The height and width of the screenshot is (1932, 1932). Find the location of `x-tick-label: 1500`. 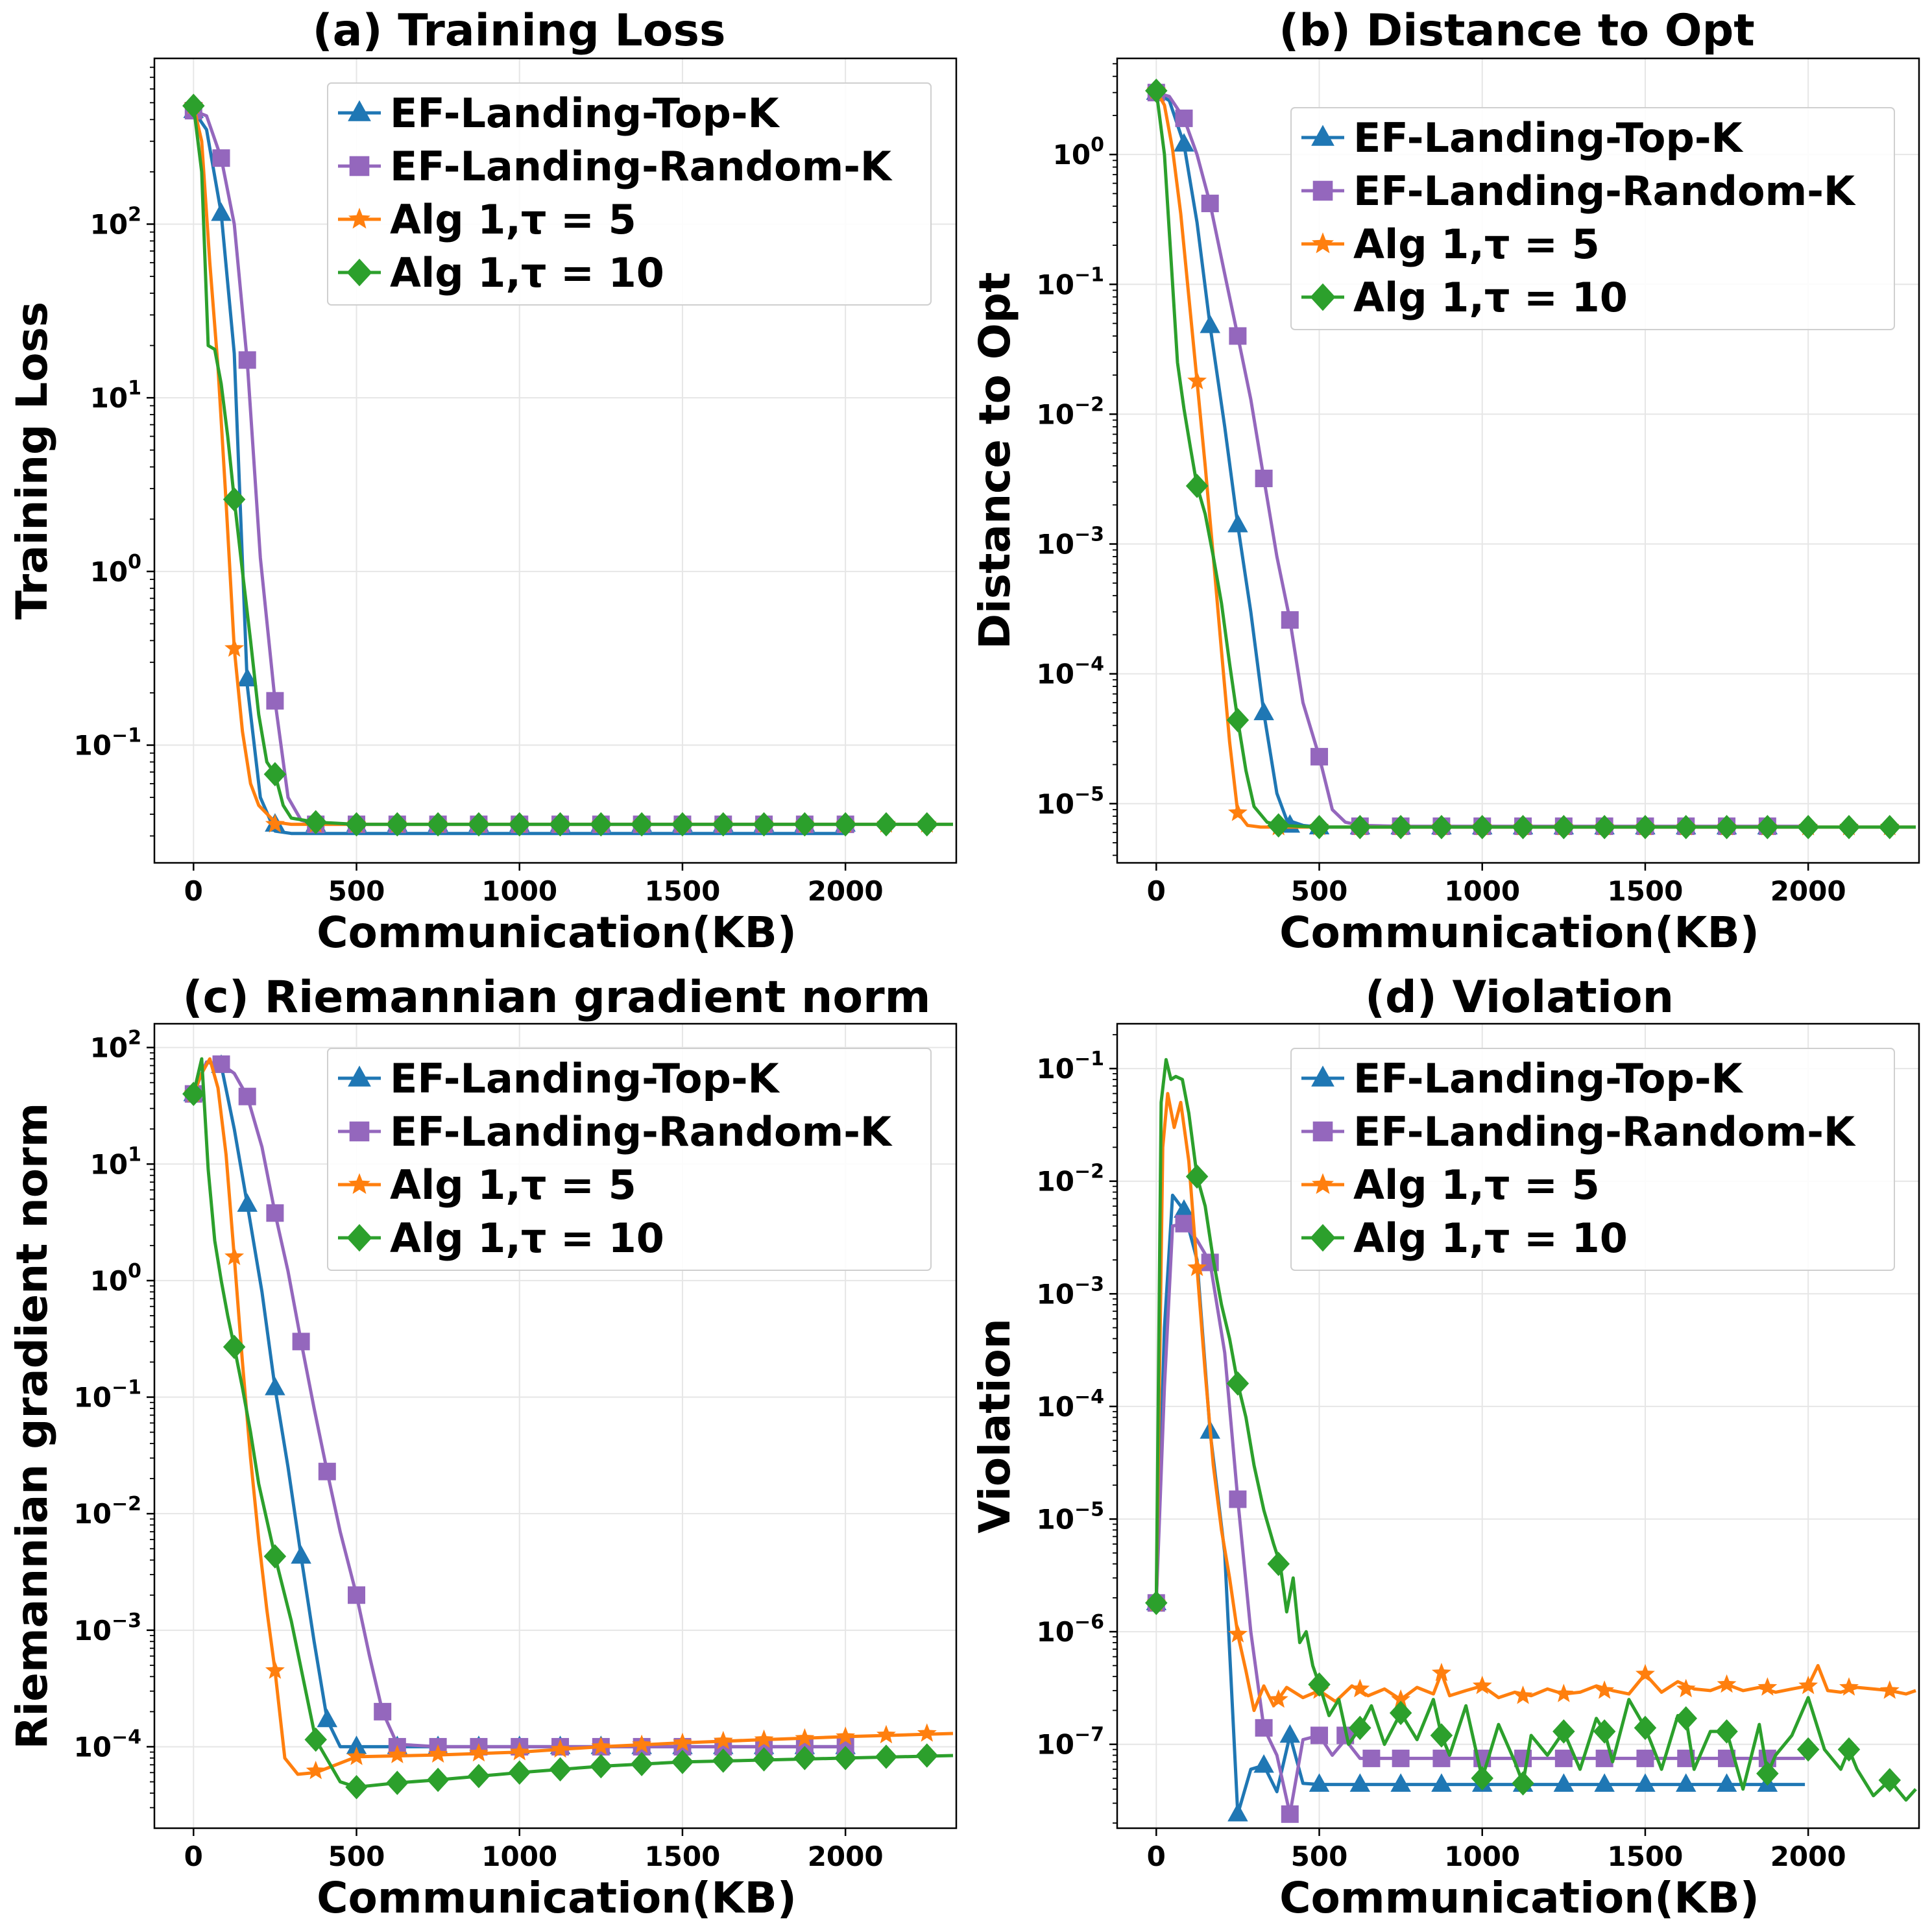

x-tick-label: 1500 is located at coordinates (682, 891).